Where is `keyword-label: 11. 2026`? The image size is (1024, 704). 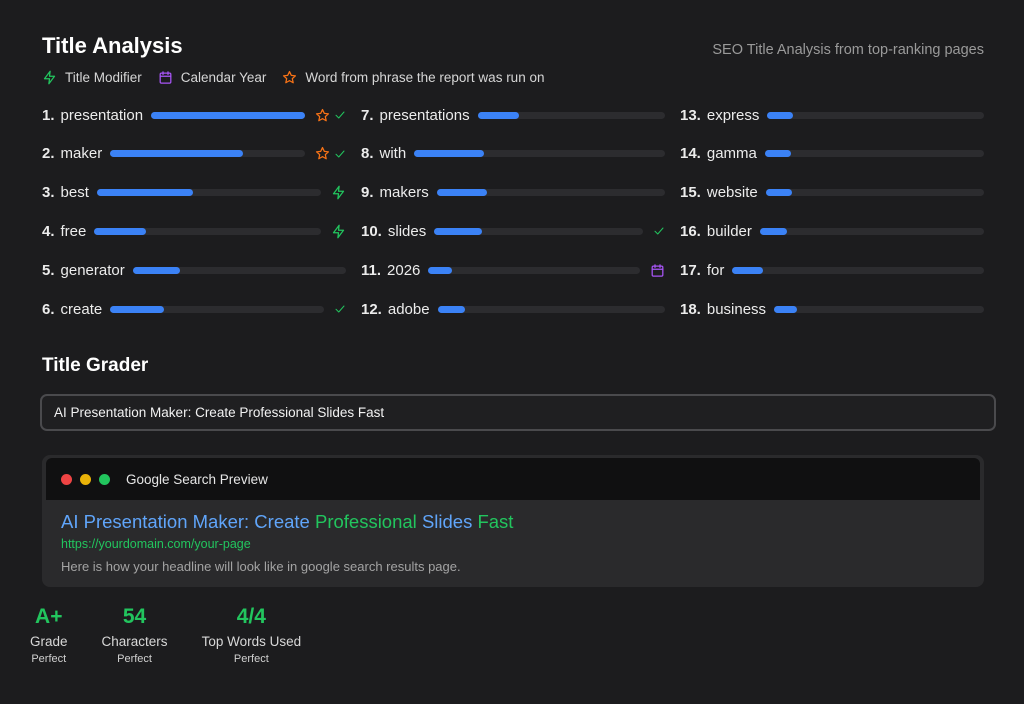 keyword-label: 11. 2026 is located at coordinates (390, 270).